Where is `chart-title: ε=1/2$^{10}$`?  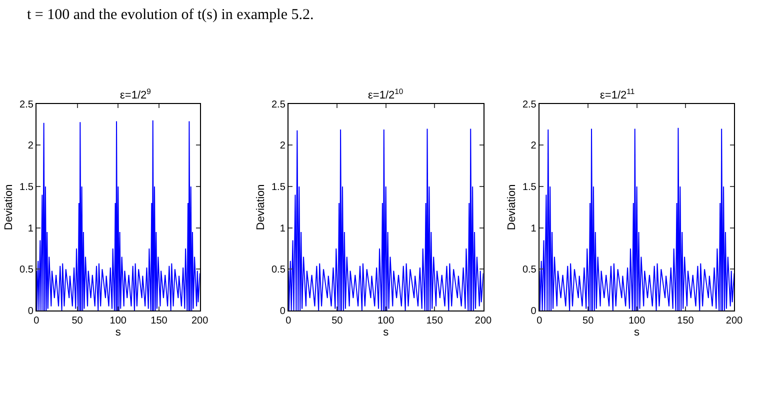
chart-title: ε=1/2$^{10}$ is located at coordinates (386, 94).